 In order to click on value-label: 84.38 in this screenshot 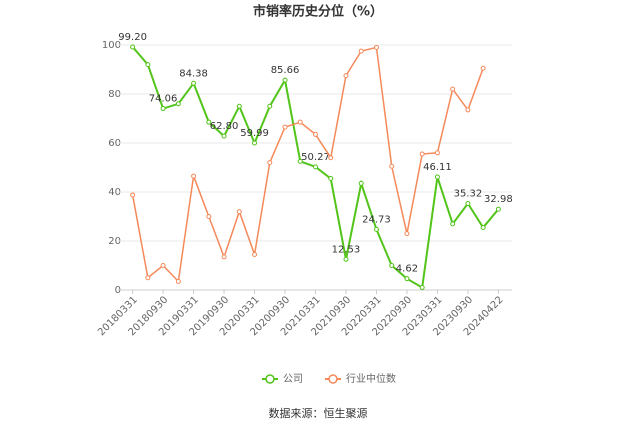, I will do `click(193, 73)`.